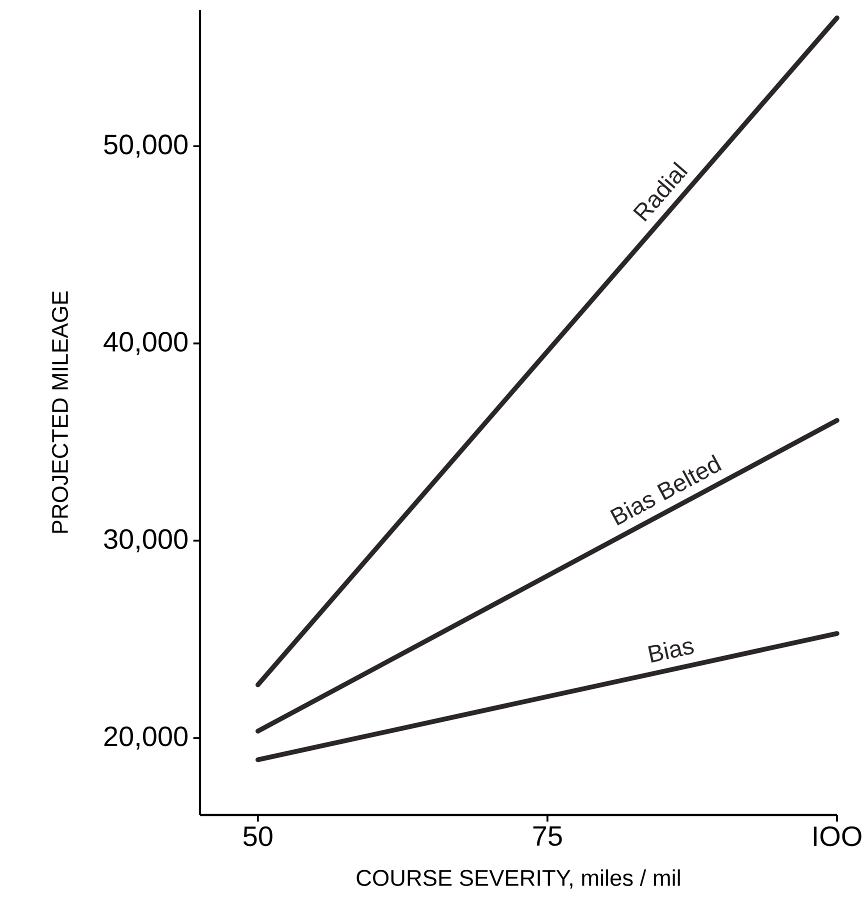  I want to click on y-tick-label: 50,000, so click(146, 146).